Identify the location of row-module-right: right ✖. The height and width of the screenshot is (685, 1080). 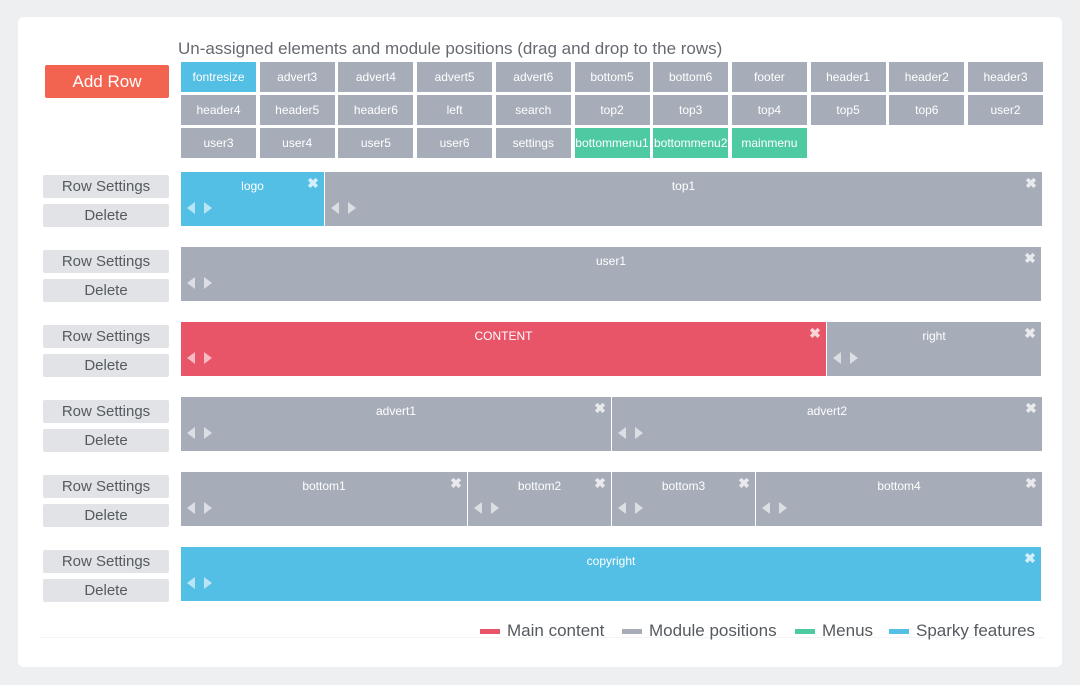
(934, 349).